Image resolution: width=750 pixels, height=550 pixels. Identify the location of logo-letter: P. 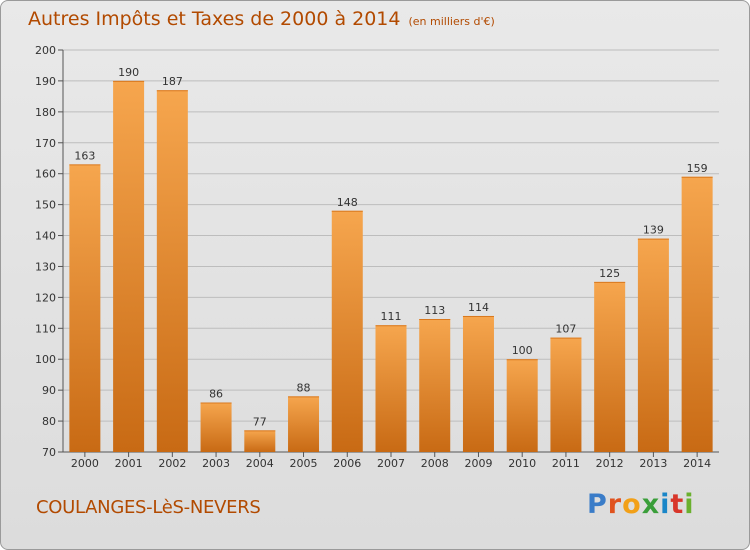
(597, 504).